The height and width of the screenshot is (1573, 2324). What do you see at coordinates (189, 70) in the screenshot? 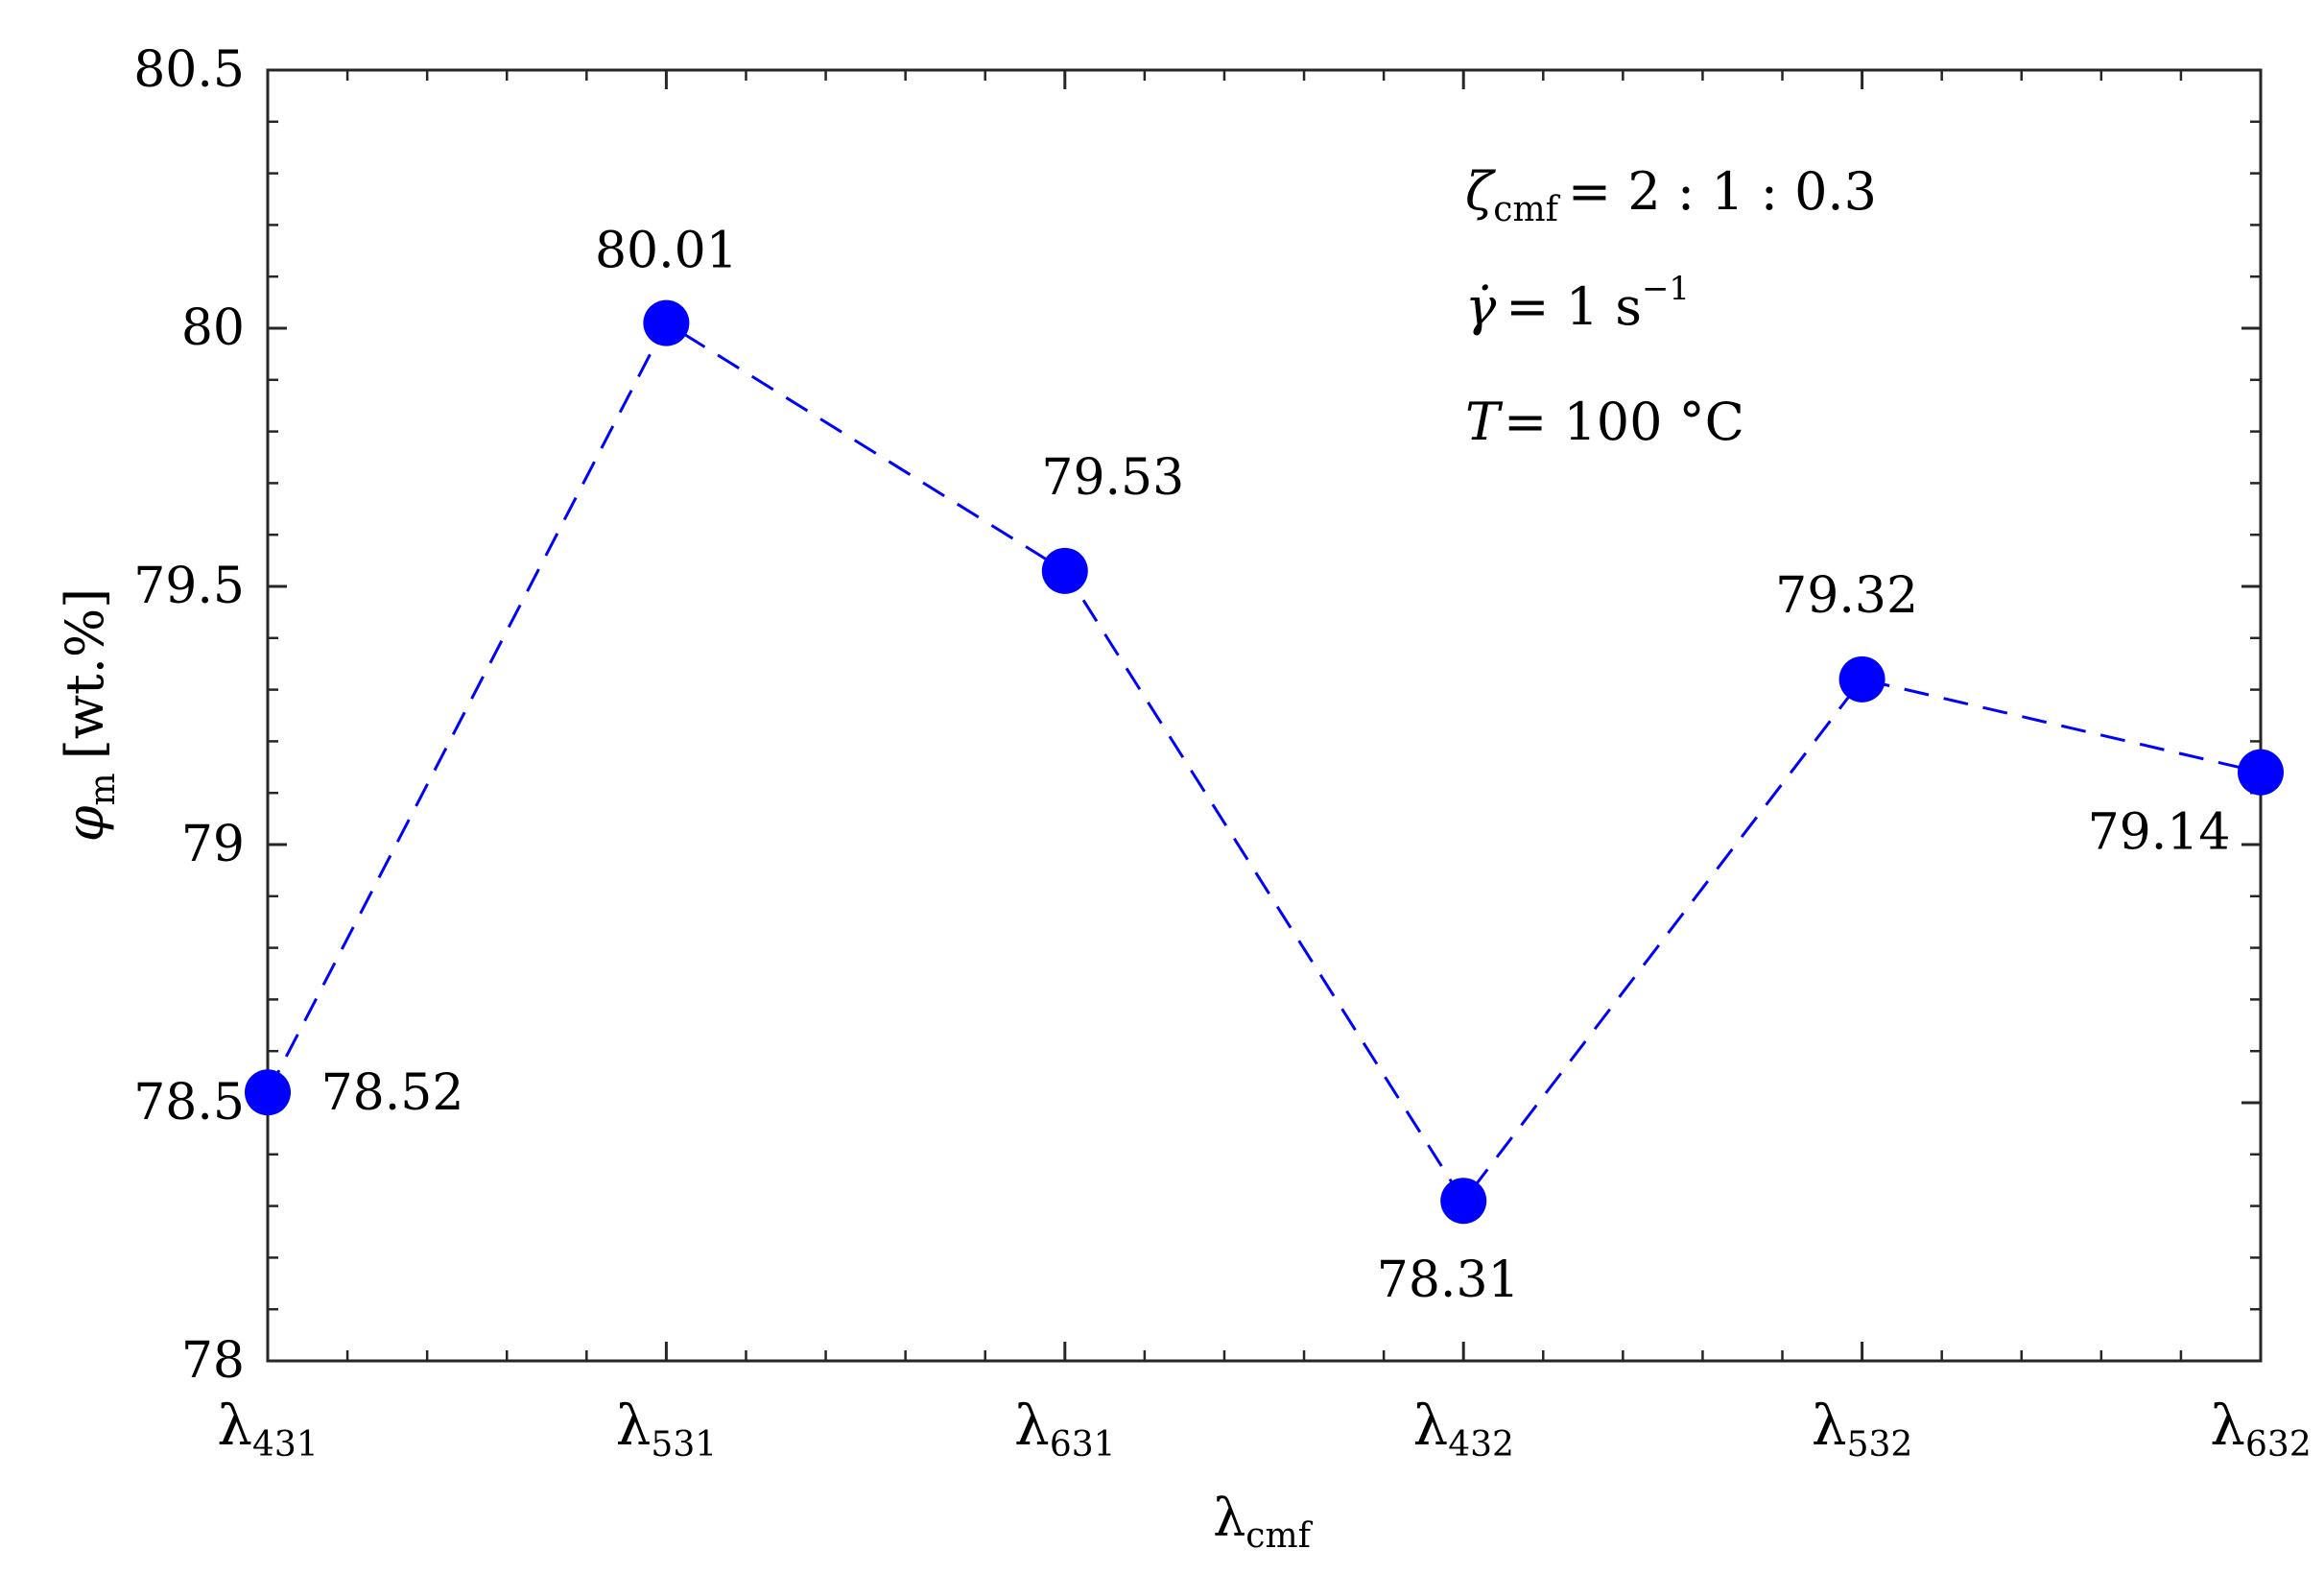
I see `y-tick-label: 80.5` at bounding box center [189, 70].